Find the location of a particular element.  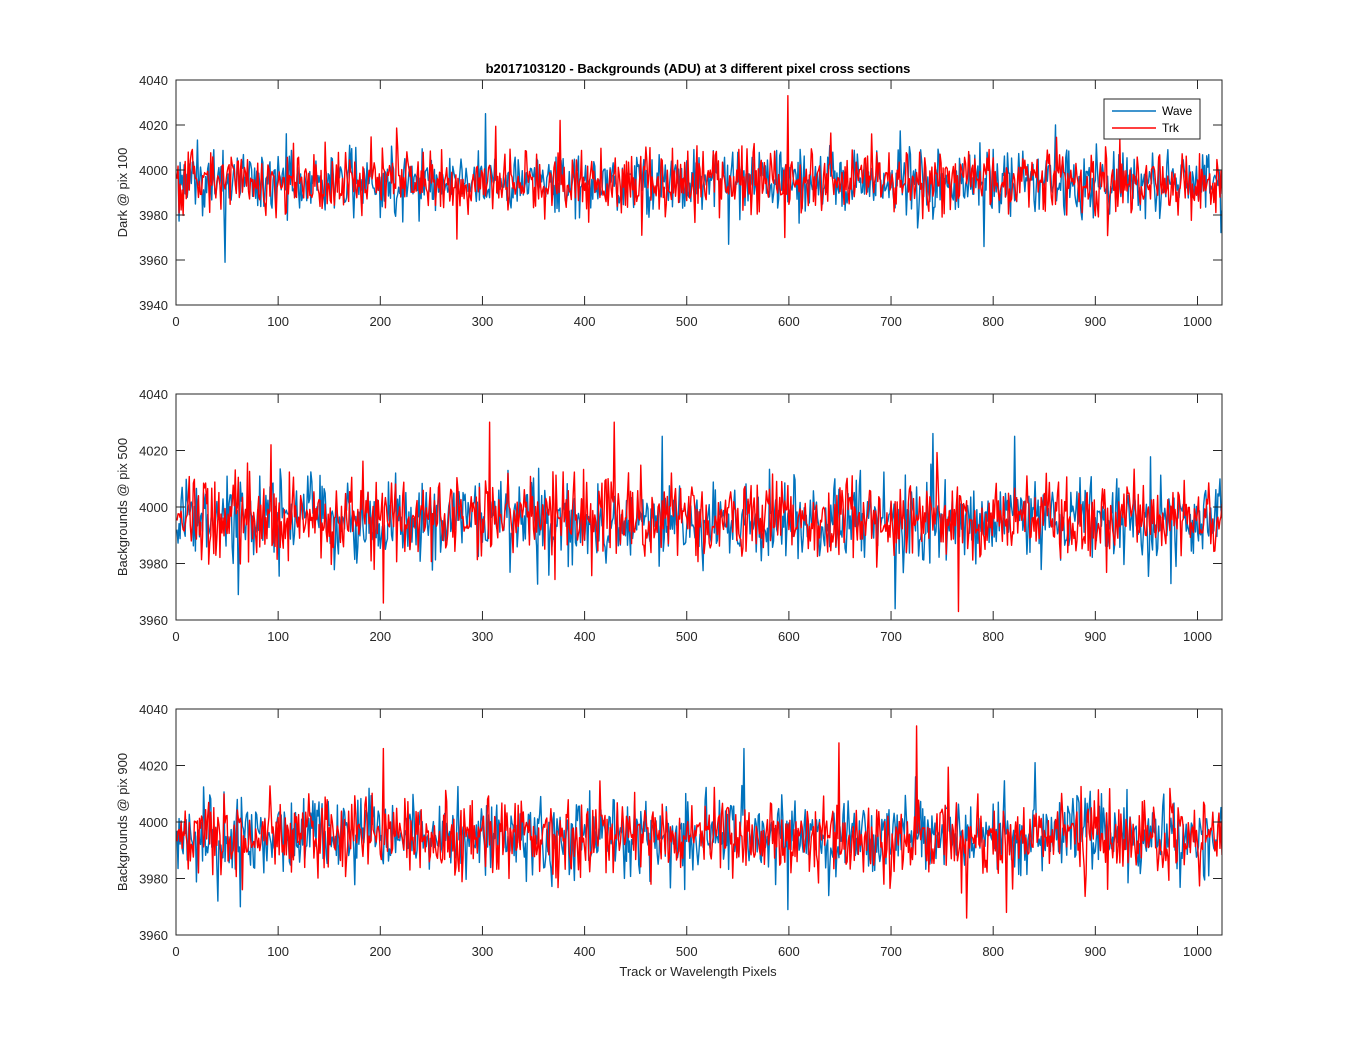

legend: Wave Trk is located at coordinates (1152, 119).